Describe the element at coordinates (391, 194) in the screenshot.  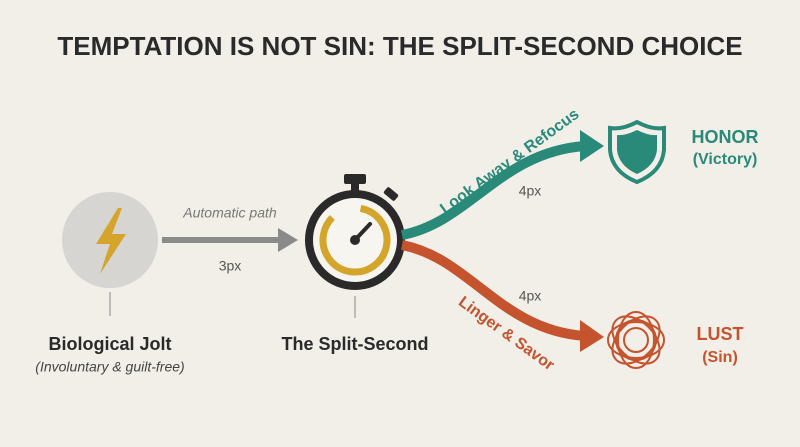
I see `stopwatch-button` at that location.